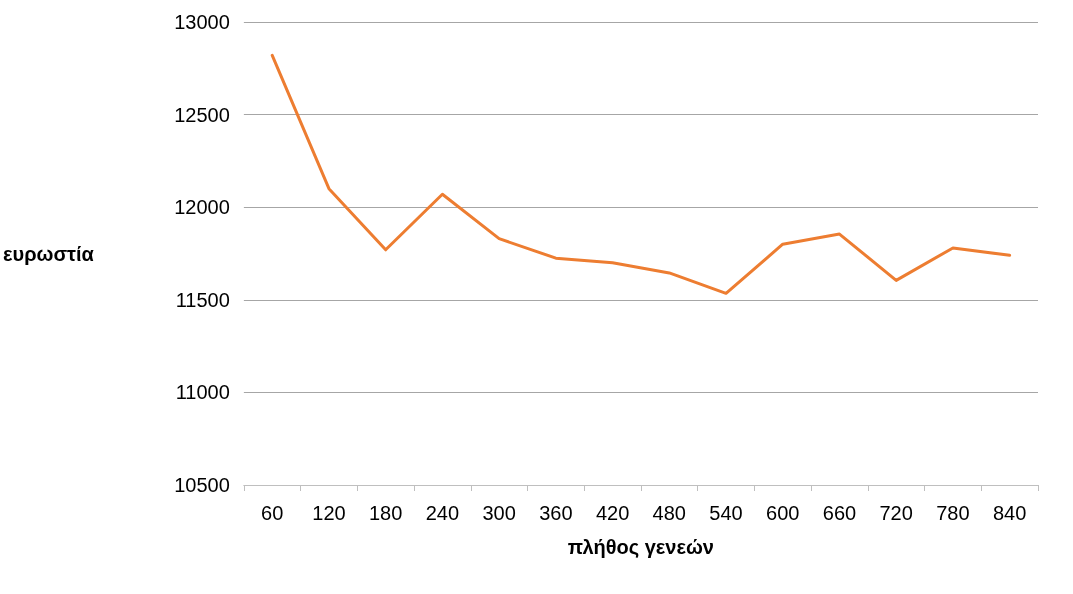  What do you see at coordinates (612, 513) in the screenshot?
I see `x-tick-label: 420` at bounding box center [612, 513].